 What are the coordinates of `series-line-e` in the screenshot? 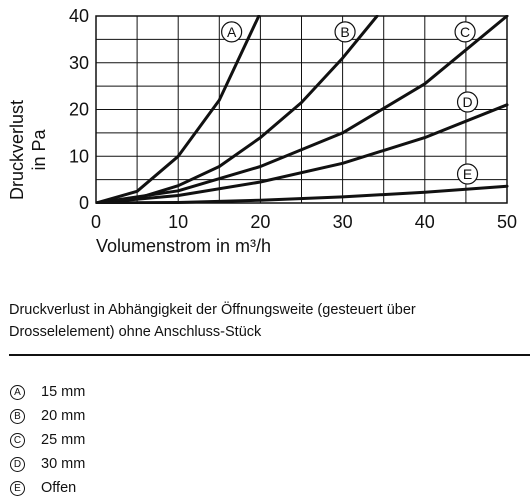 It's located at (302, 194).